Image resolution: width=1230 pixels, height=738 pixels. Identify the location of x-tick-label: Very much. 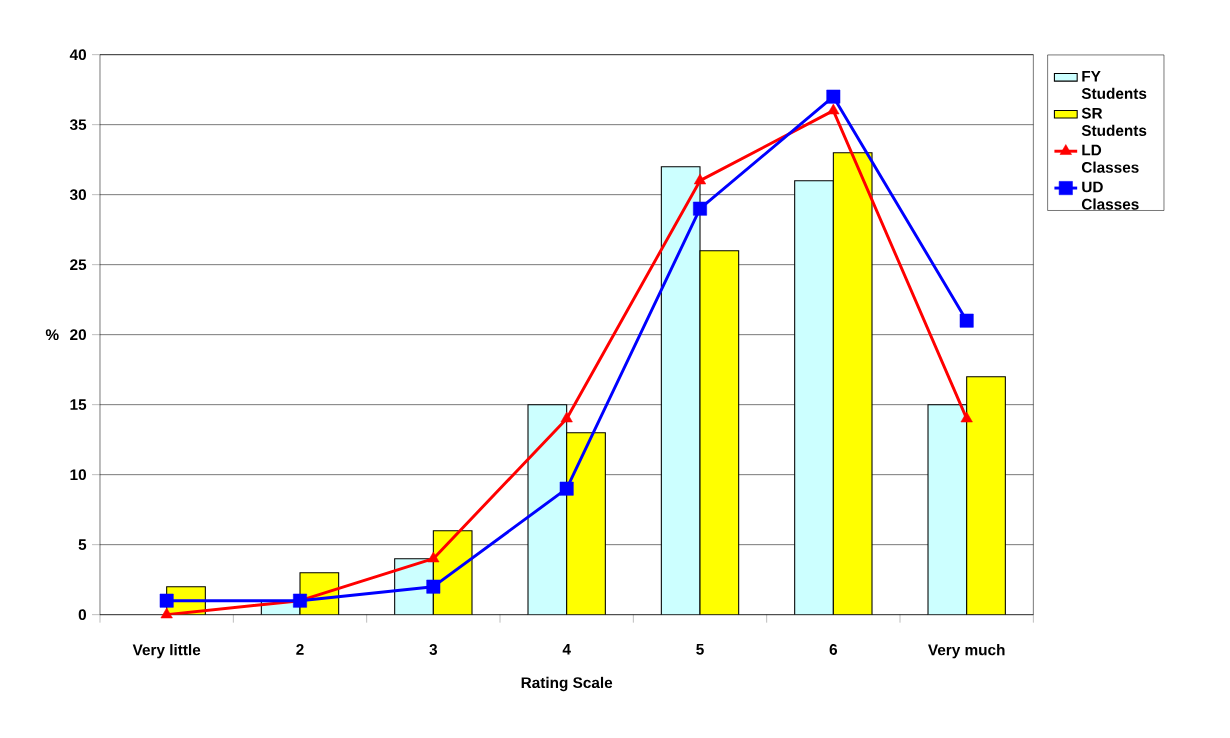
(966, 651).